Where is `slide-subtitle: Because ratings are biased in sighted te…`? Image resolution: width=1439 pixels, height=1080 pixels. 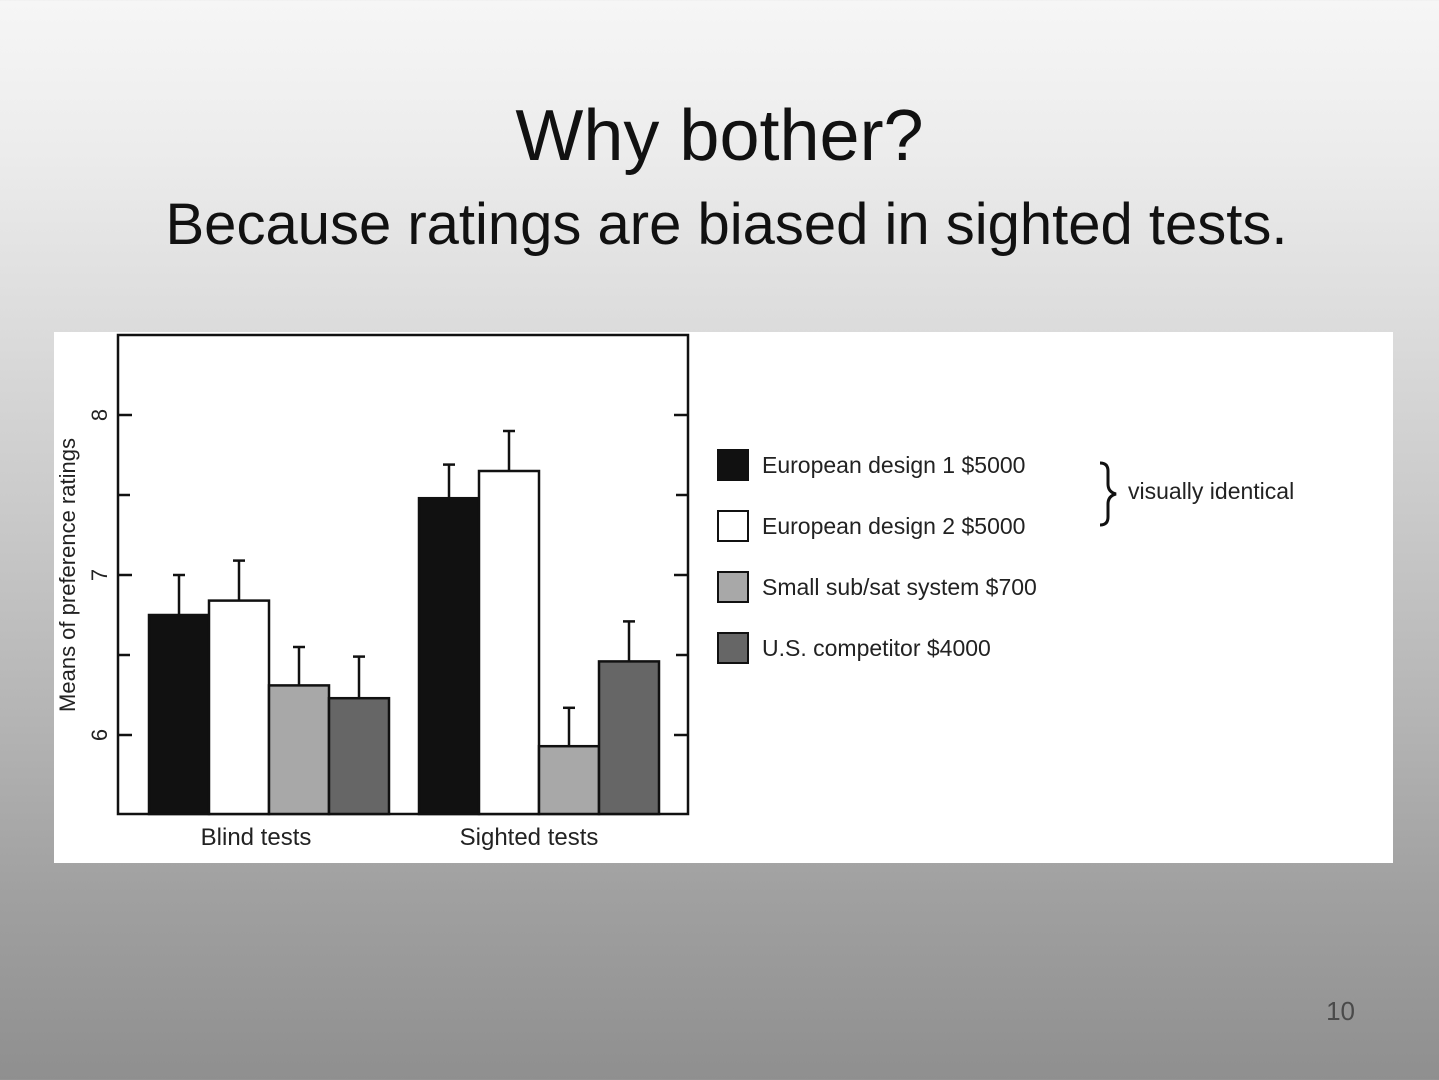 slide-subtitle: Because ratings are biased in sighted te… is located at coordinates (726, 224).